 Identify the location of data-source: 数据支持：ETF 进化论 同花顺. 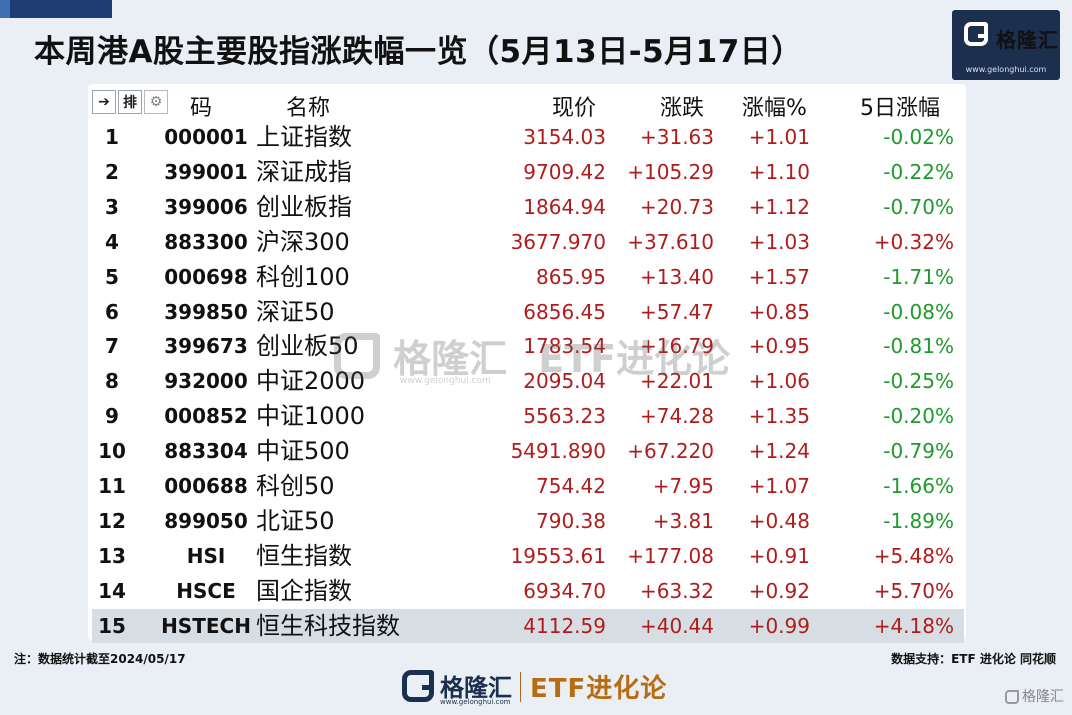
(973, 659).